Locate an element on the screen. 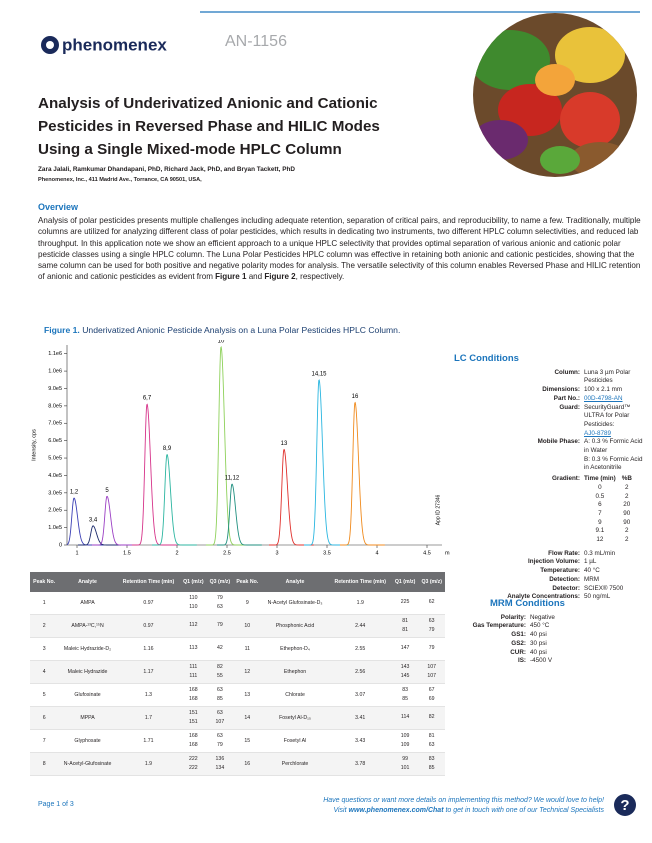 The width and height of the screenshot is (652, 843). q3-value: 85 is located at coordinates (219, 699).